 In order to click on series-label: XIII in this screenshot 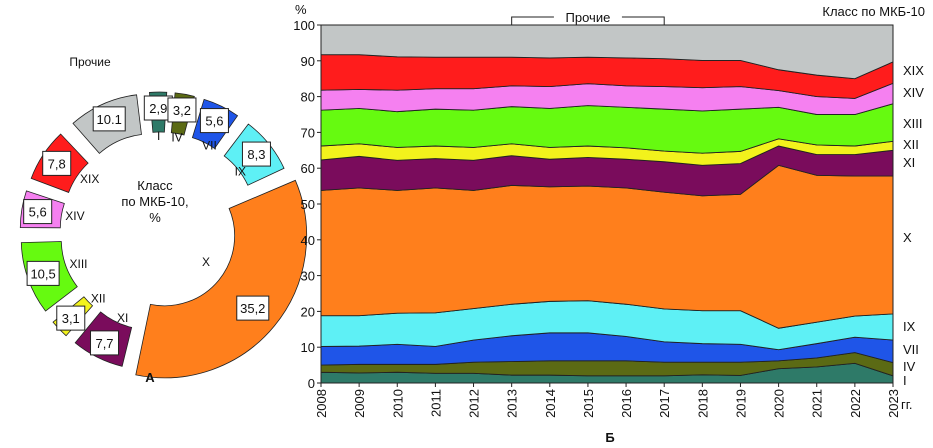, I will do `click(913, 123)`.